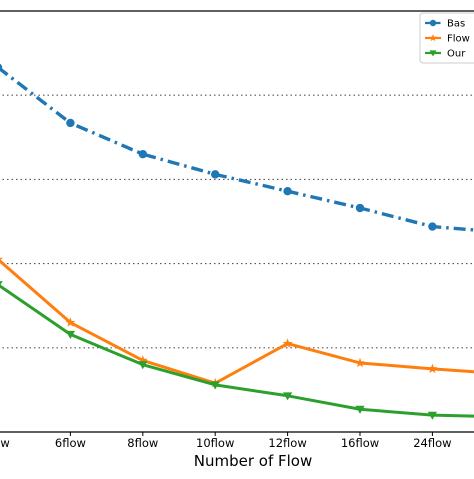 This screenshot has width=474, height=479. Describe the element at coordinates (432, 443) in the screenshot. I see `x-tick-label: 24flow` at that location.